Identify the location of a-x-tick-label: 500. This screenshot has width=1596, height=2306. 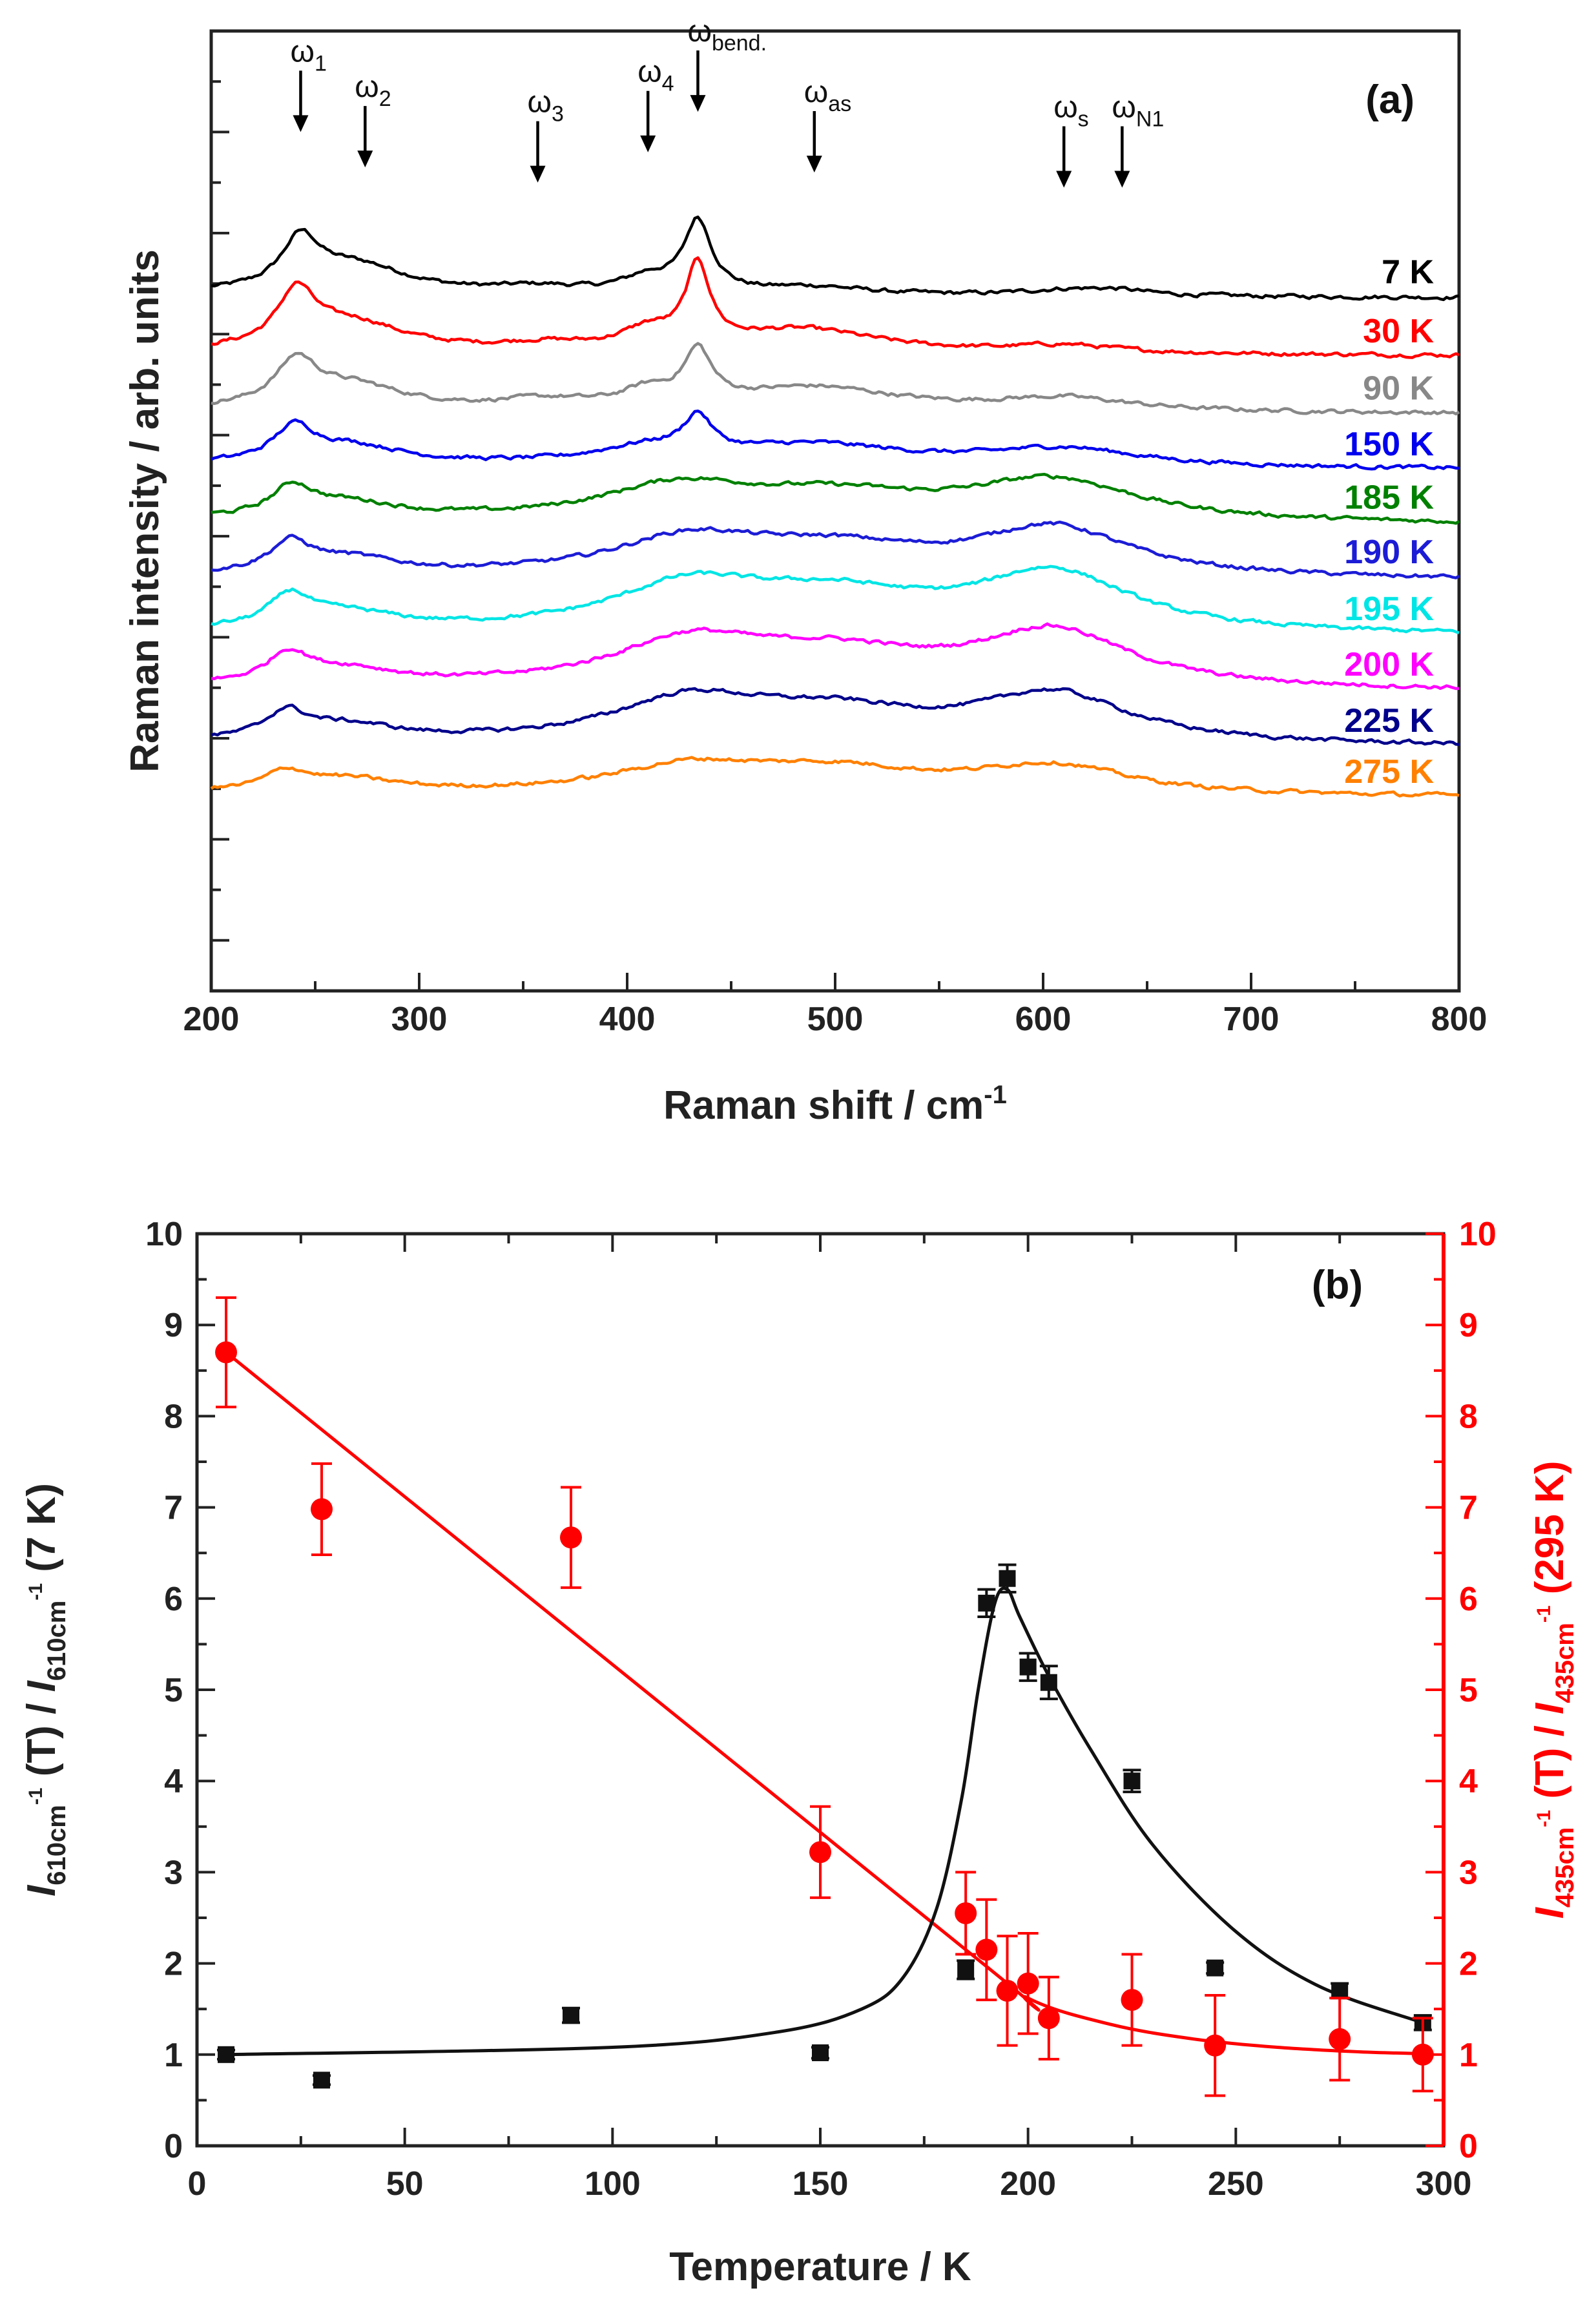
(835, 1019).